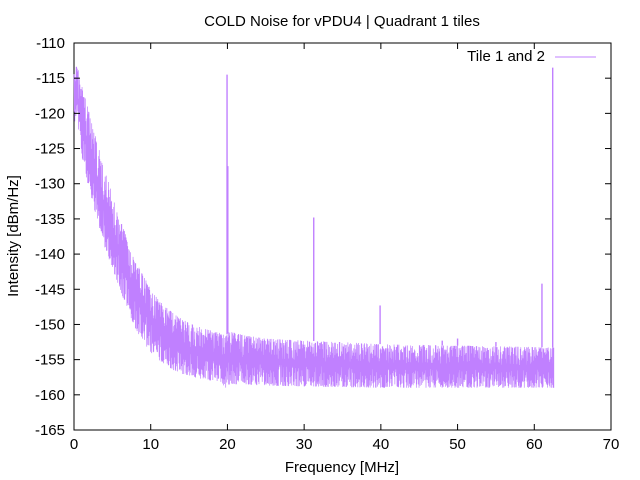  I want to click on y-tick-label: -110, so click(50, 43).